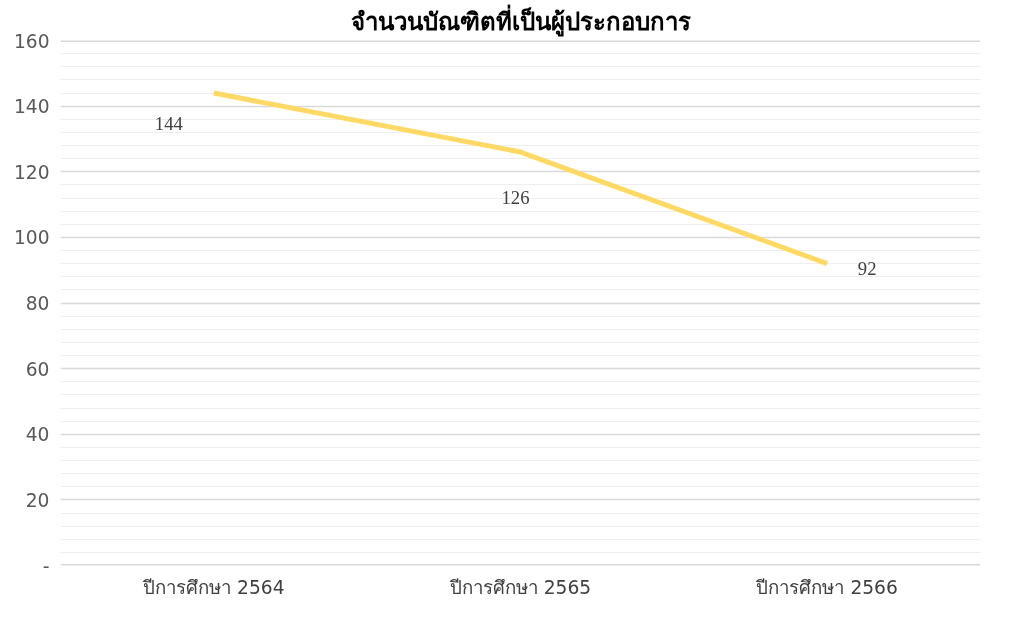 This screenshot has width=1024, height=625. Describe the element at coordinates (826, 587) in the screenshot. I see `x-tick-label: ปีการศึกษา 2566` at that location.